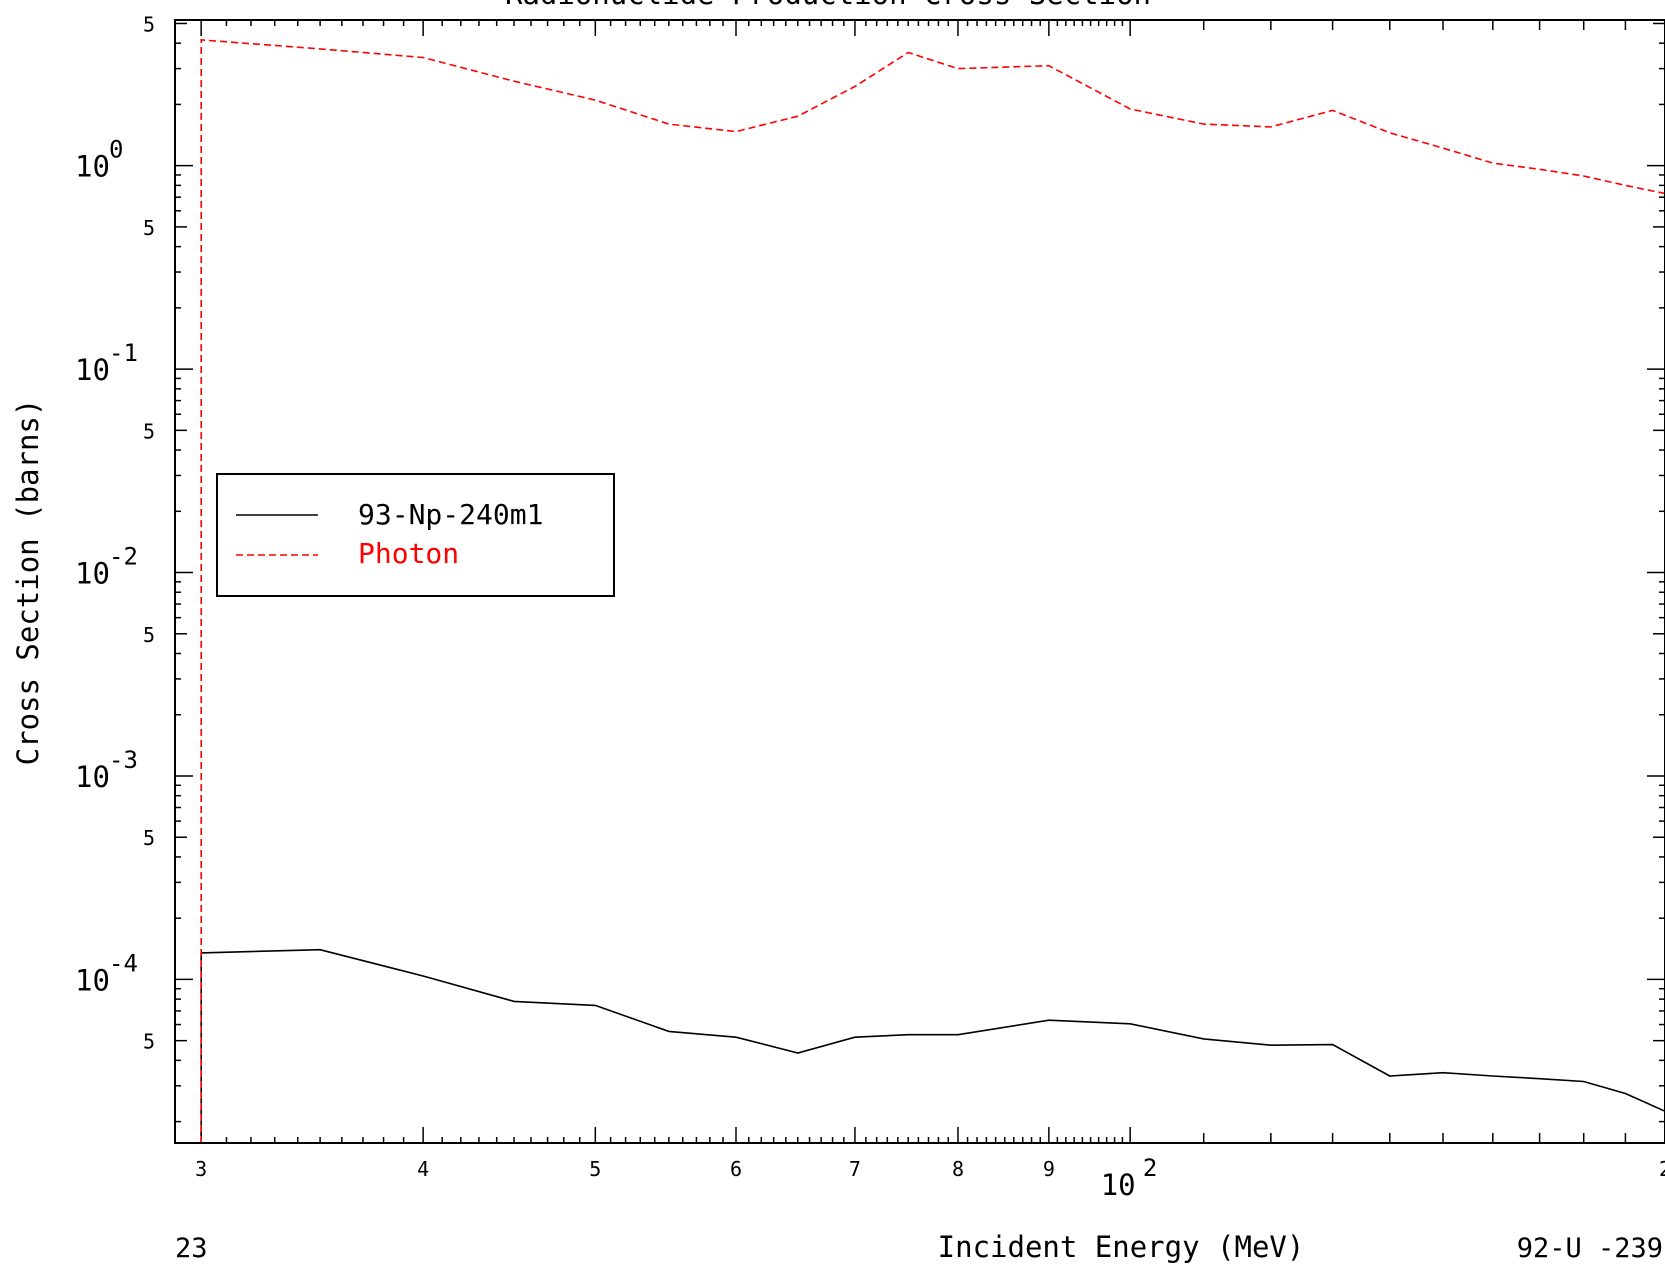 This screenshot has width=1665, height=1268. Describe the element at coordinates (191, 1248) in the screenshot. I see `footer-left-label: 23` at that location.